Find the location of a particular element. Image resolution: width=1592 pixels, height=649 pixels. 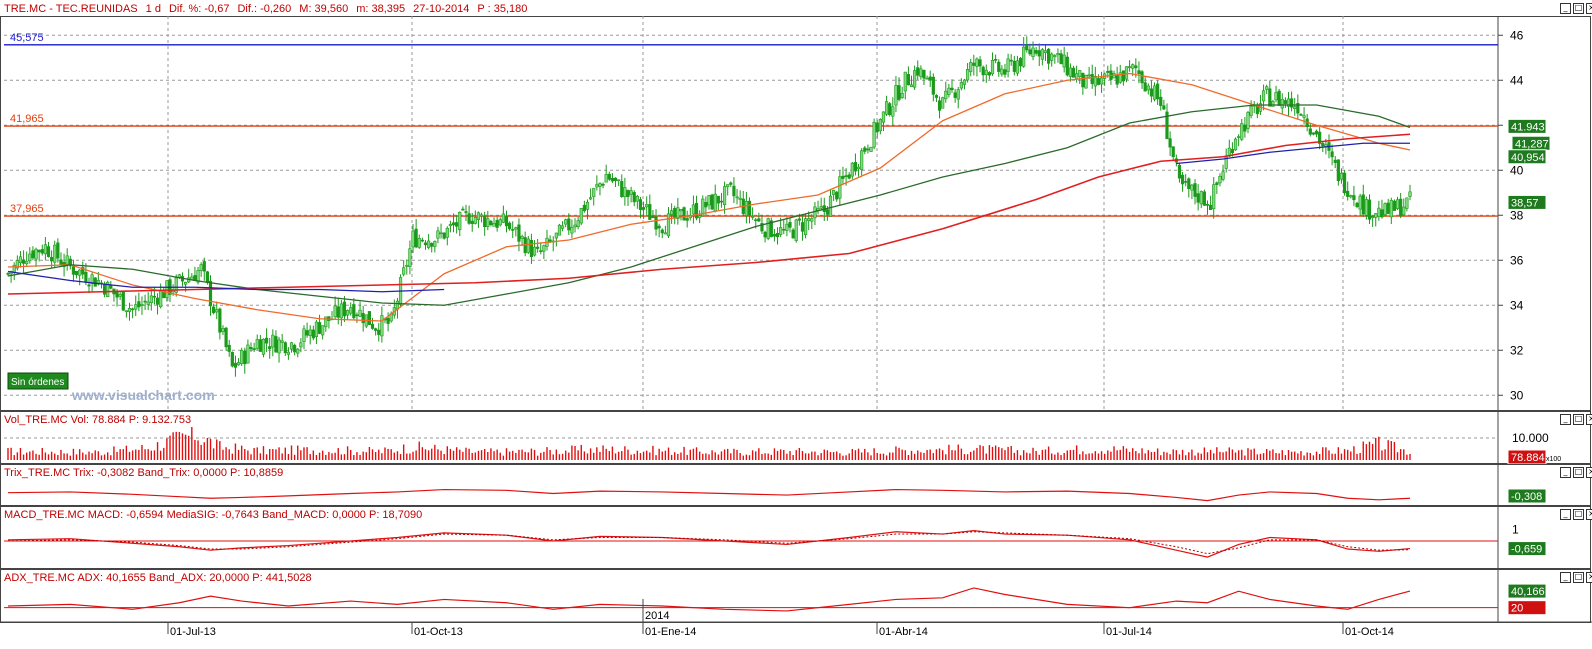

adx-band-tag-box is located at coordinates (1527, 608).